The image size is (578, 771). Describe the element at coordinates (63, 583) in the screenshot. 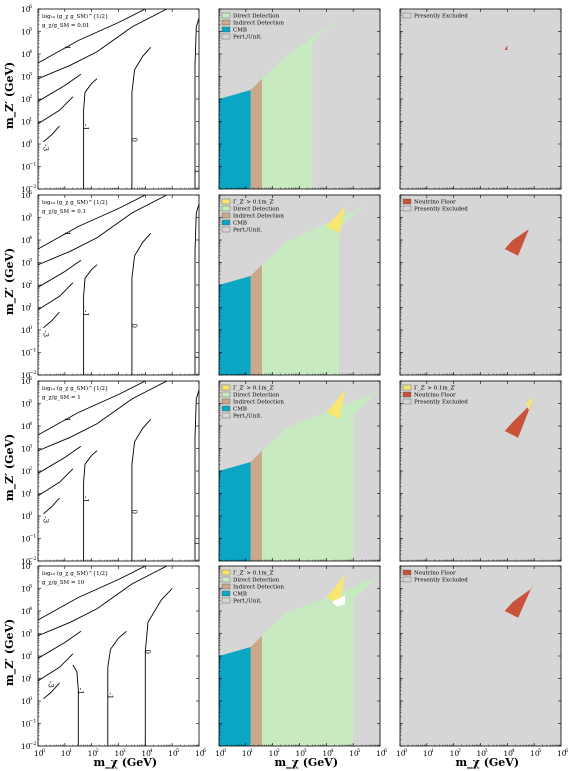

I see `coupling-ratio-label: g_χ/g_SM = 10` at that location.